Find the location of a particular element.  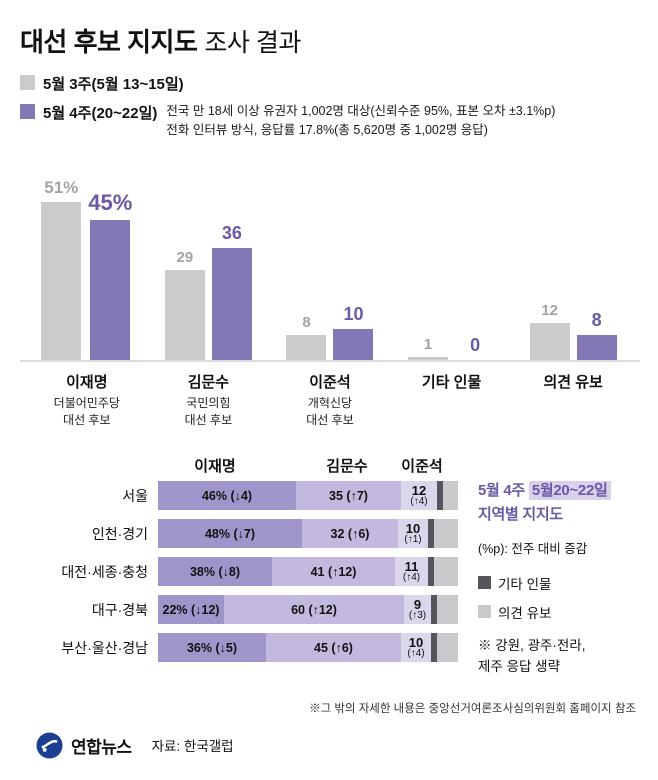

category-label: 의견 유보 is located at coordinates (573, 396).